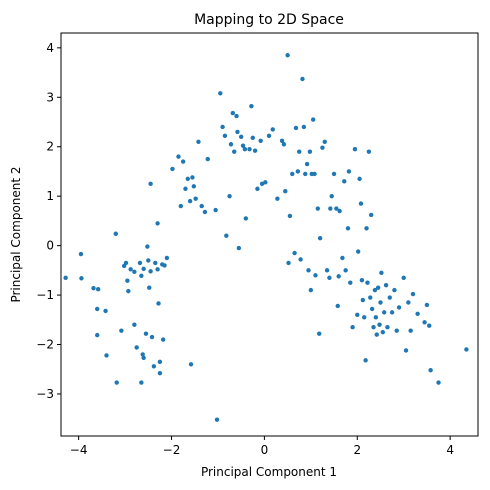  I want to click on y-tick-label: 4, so click(50, 48).